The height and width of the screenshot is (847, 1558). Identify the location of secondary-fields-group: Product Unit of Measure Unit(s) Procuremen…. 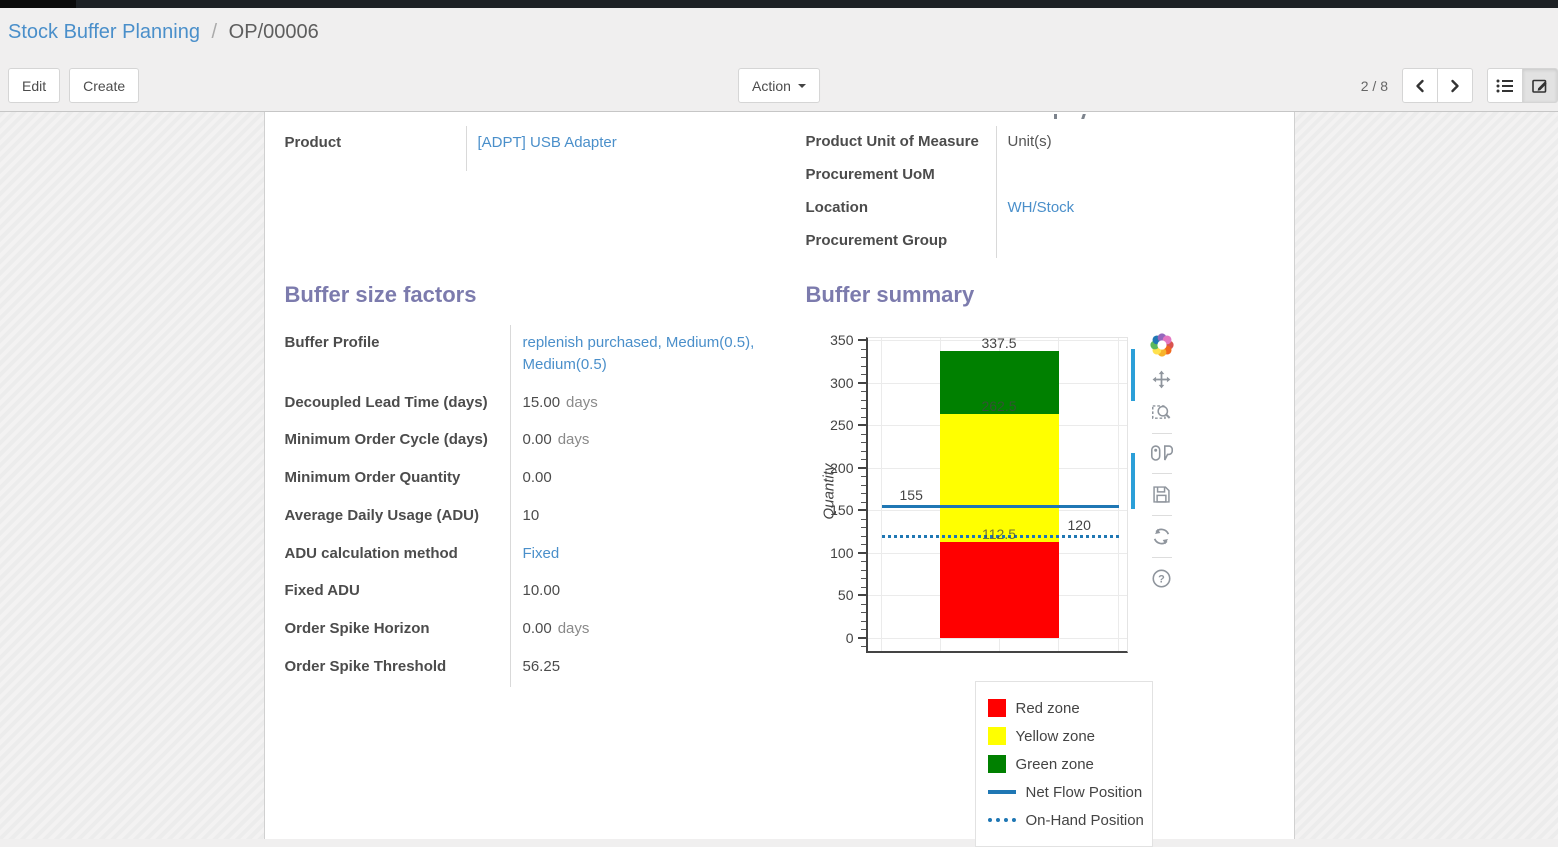
(1040, 192).